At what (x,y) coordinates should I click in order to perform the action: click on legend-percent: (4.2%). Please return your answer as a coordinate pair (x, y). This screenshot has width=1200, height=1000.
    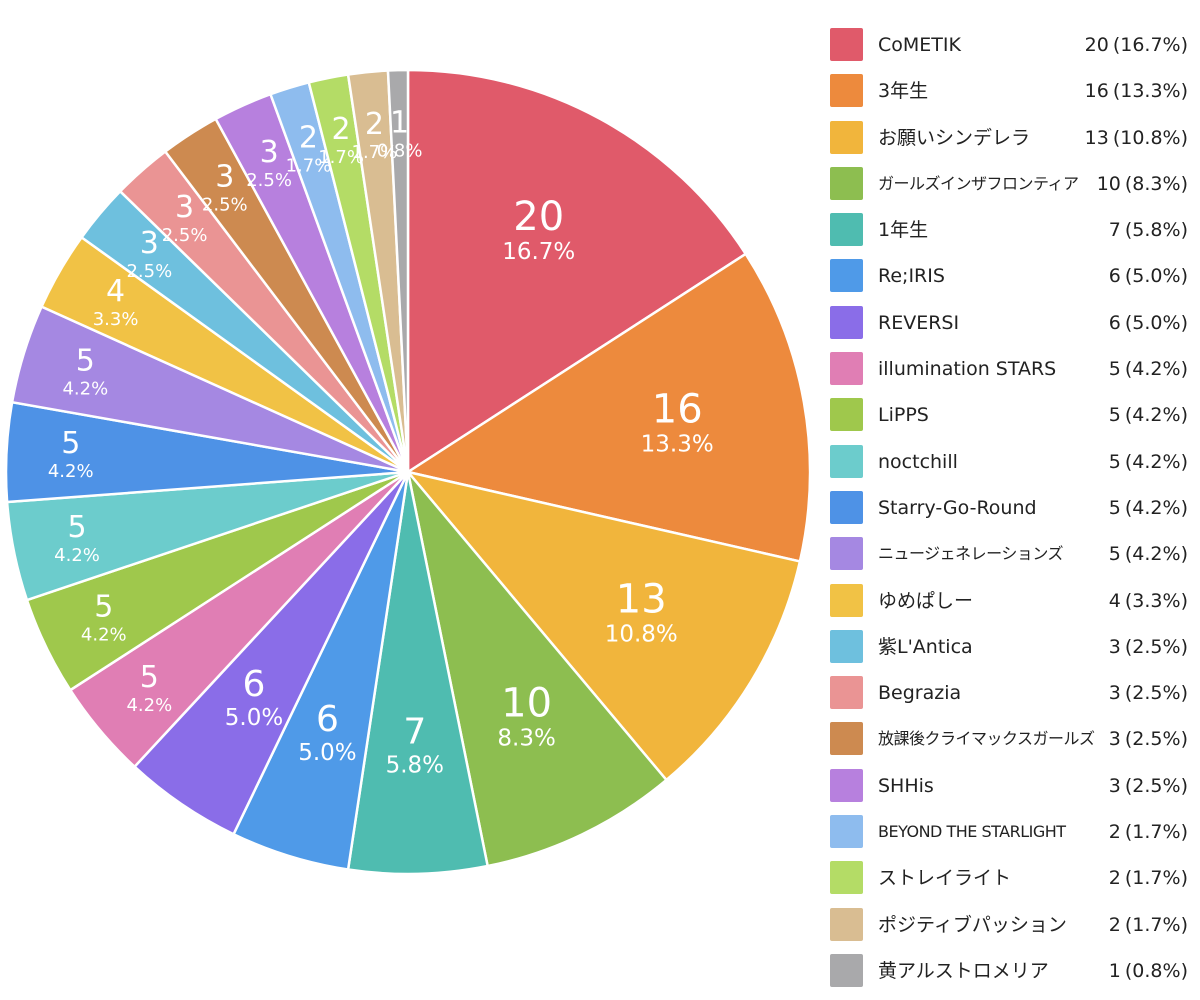
    Looking at the image, I should click on (1156, 507).